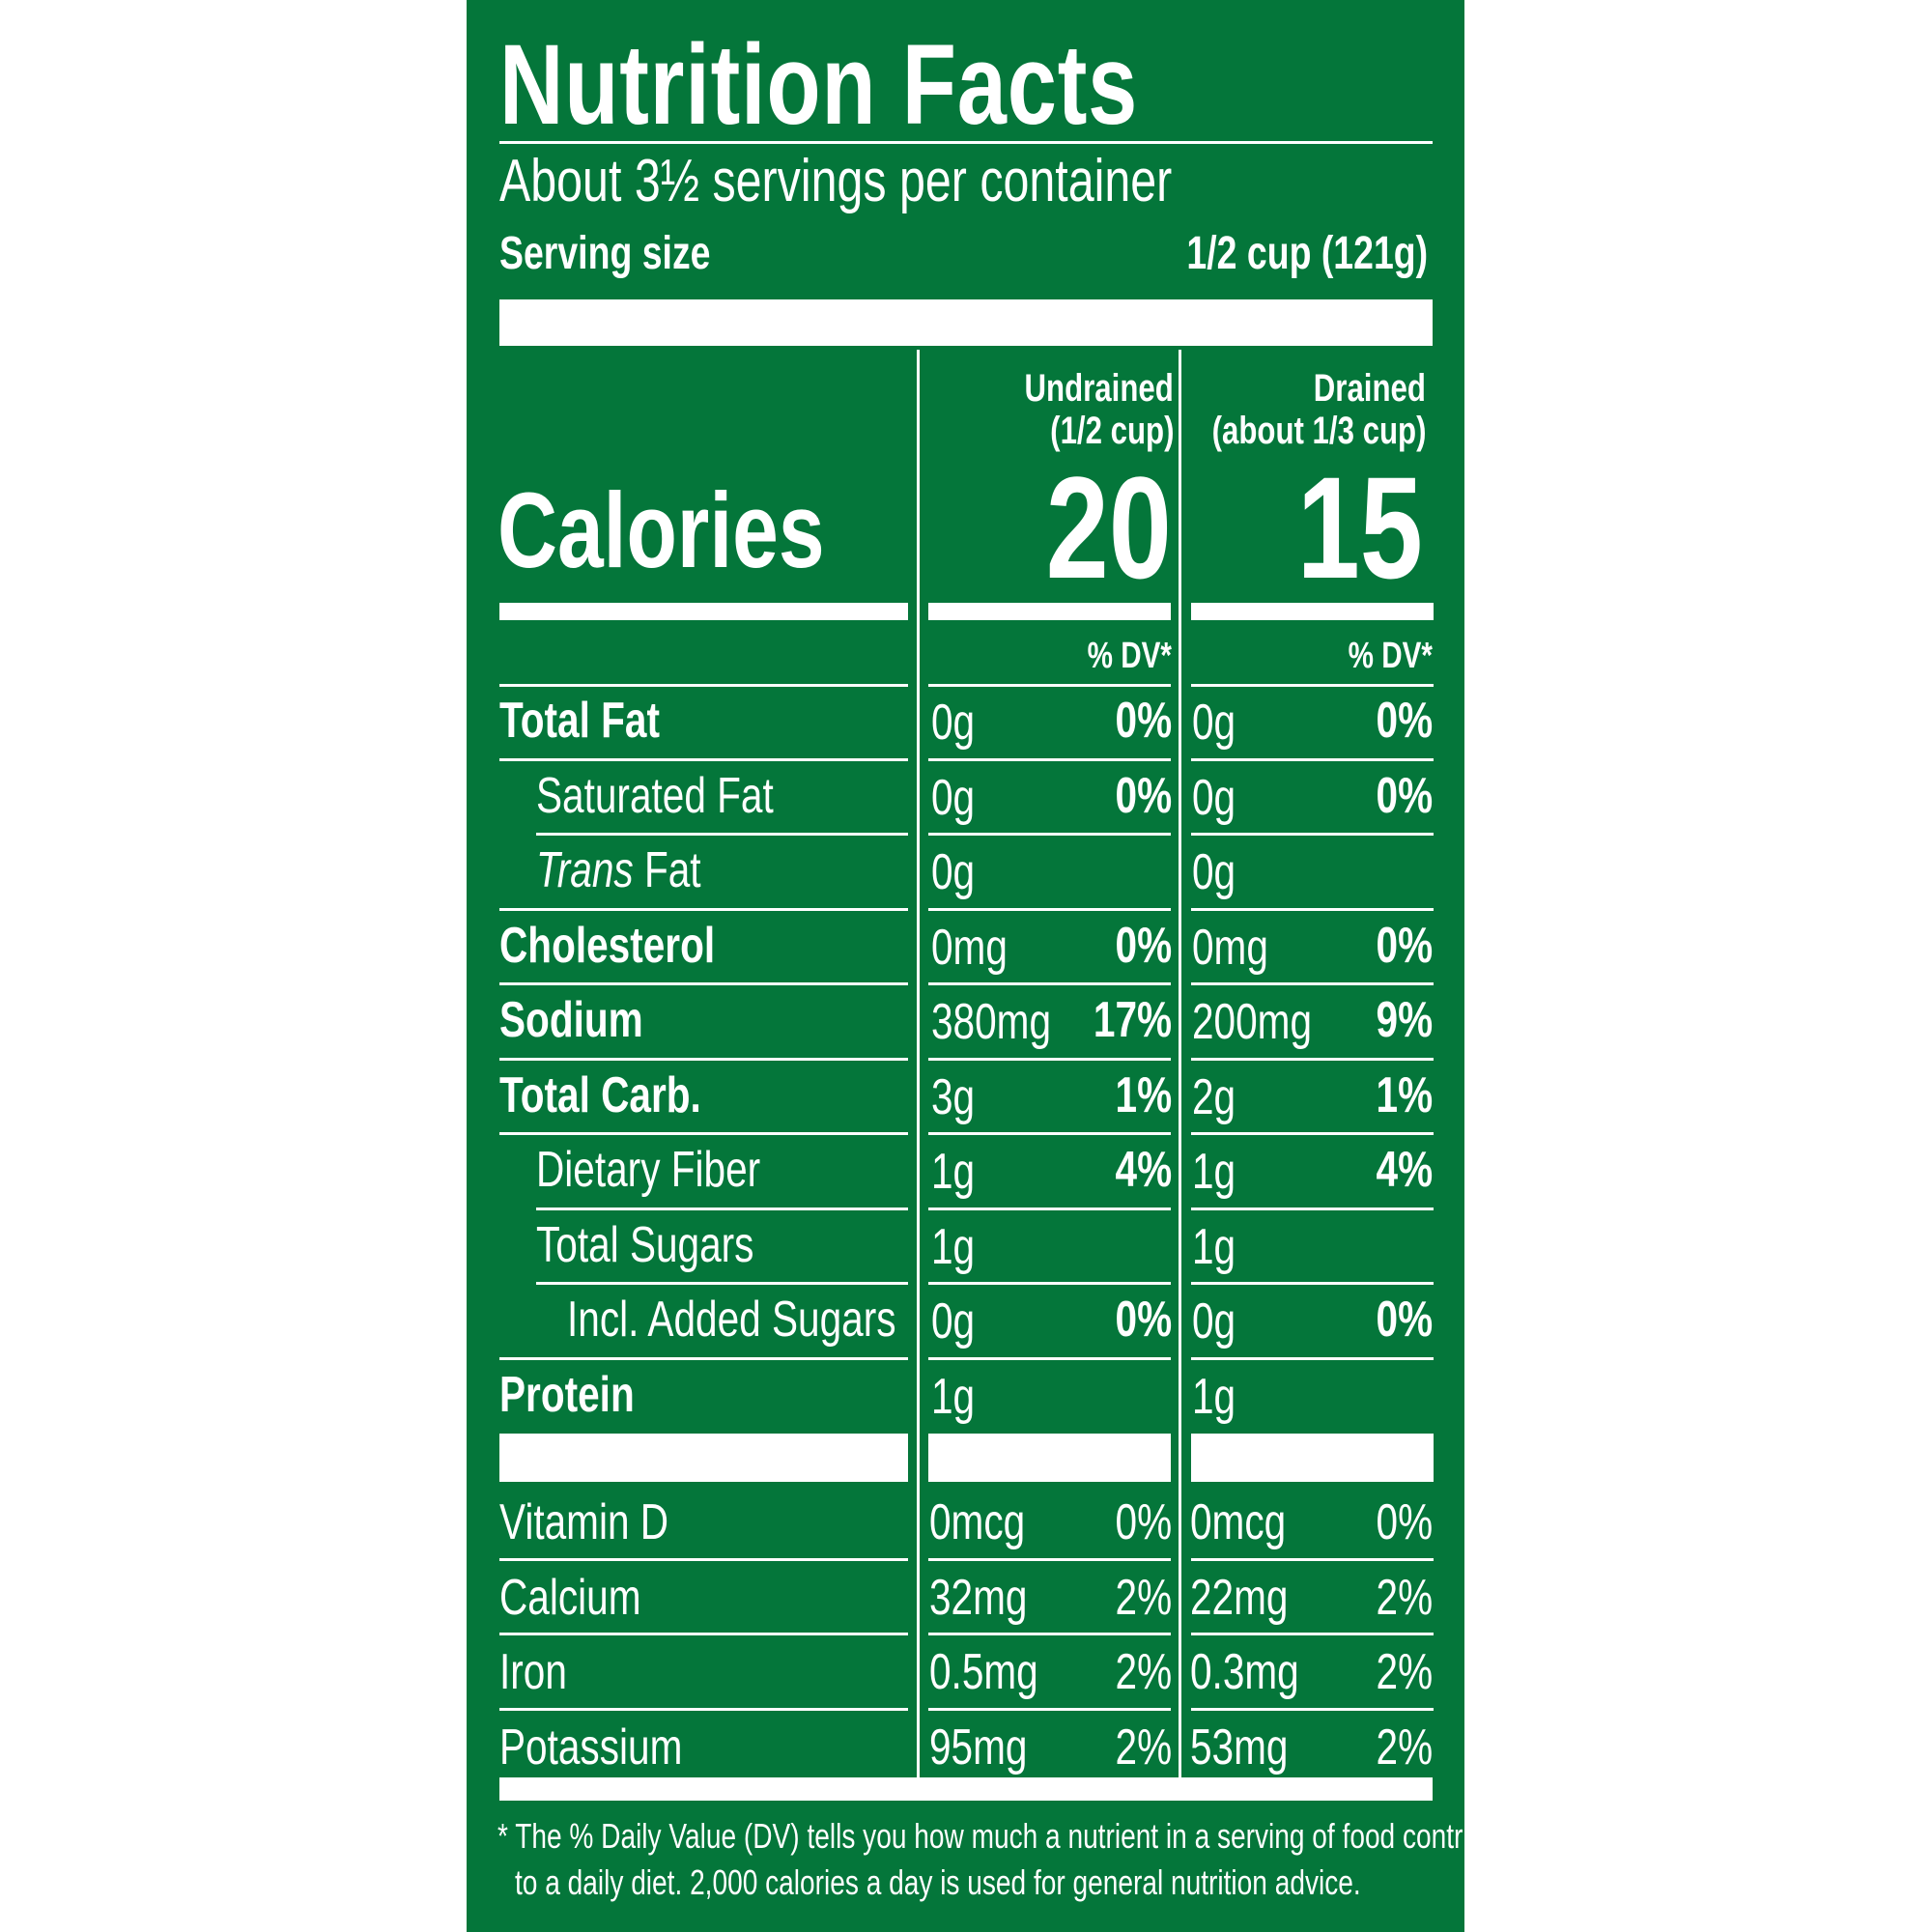  I want to click on vitamin-label: Iron, so click(533, 1672).